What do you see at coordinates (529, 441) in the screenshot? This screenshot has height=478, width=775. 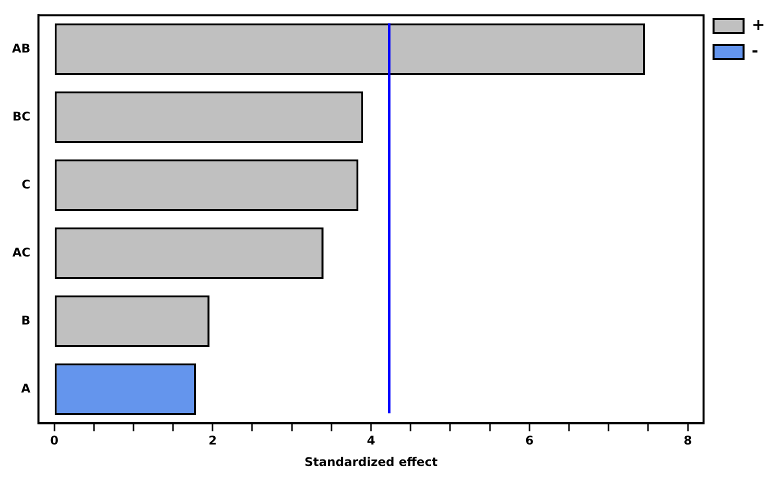 I see `x-tick-label: 6` at bounding box center [529, 441].